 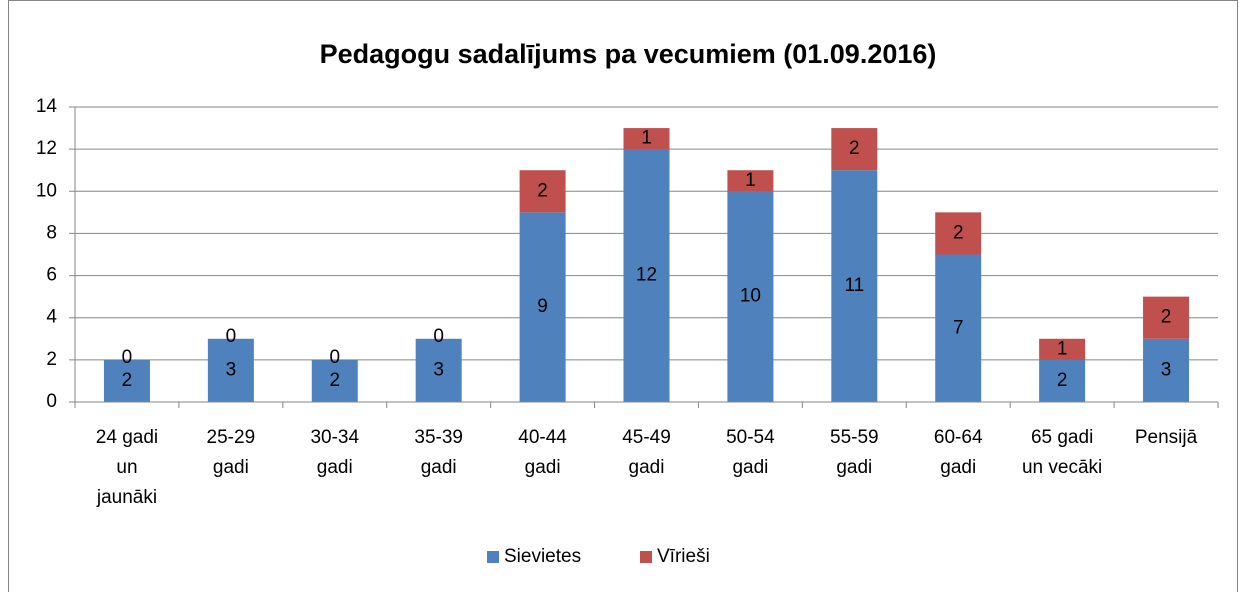 I want to click on y-tick-label: 0, so click(x=51, y=401).